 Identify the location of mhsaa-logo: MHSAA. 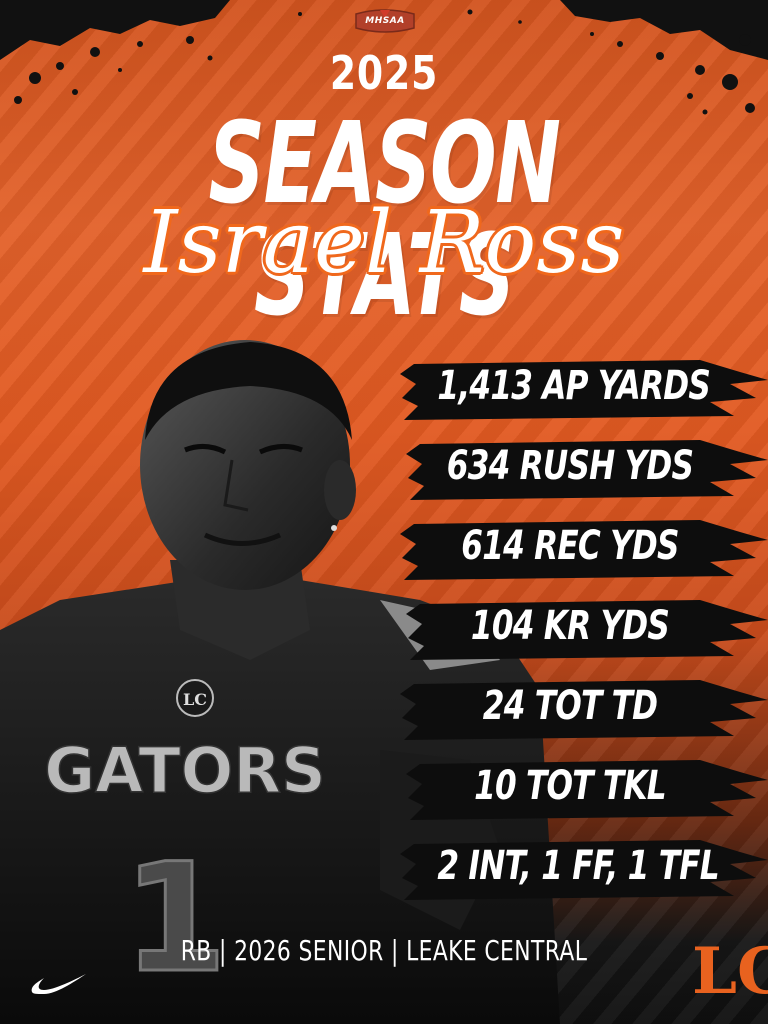
(385, 21).